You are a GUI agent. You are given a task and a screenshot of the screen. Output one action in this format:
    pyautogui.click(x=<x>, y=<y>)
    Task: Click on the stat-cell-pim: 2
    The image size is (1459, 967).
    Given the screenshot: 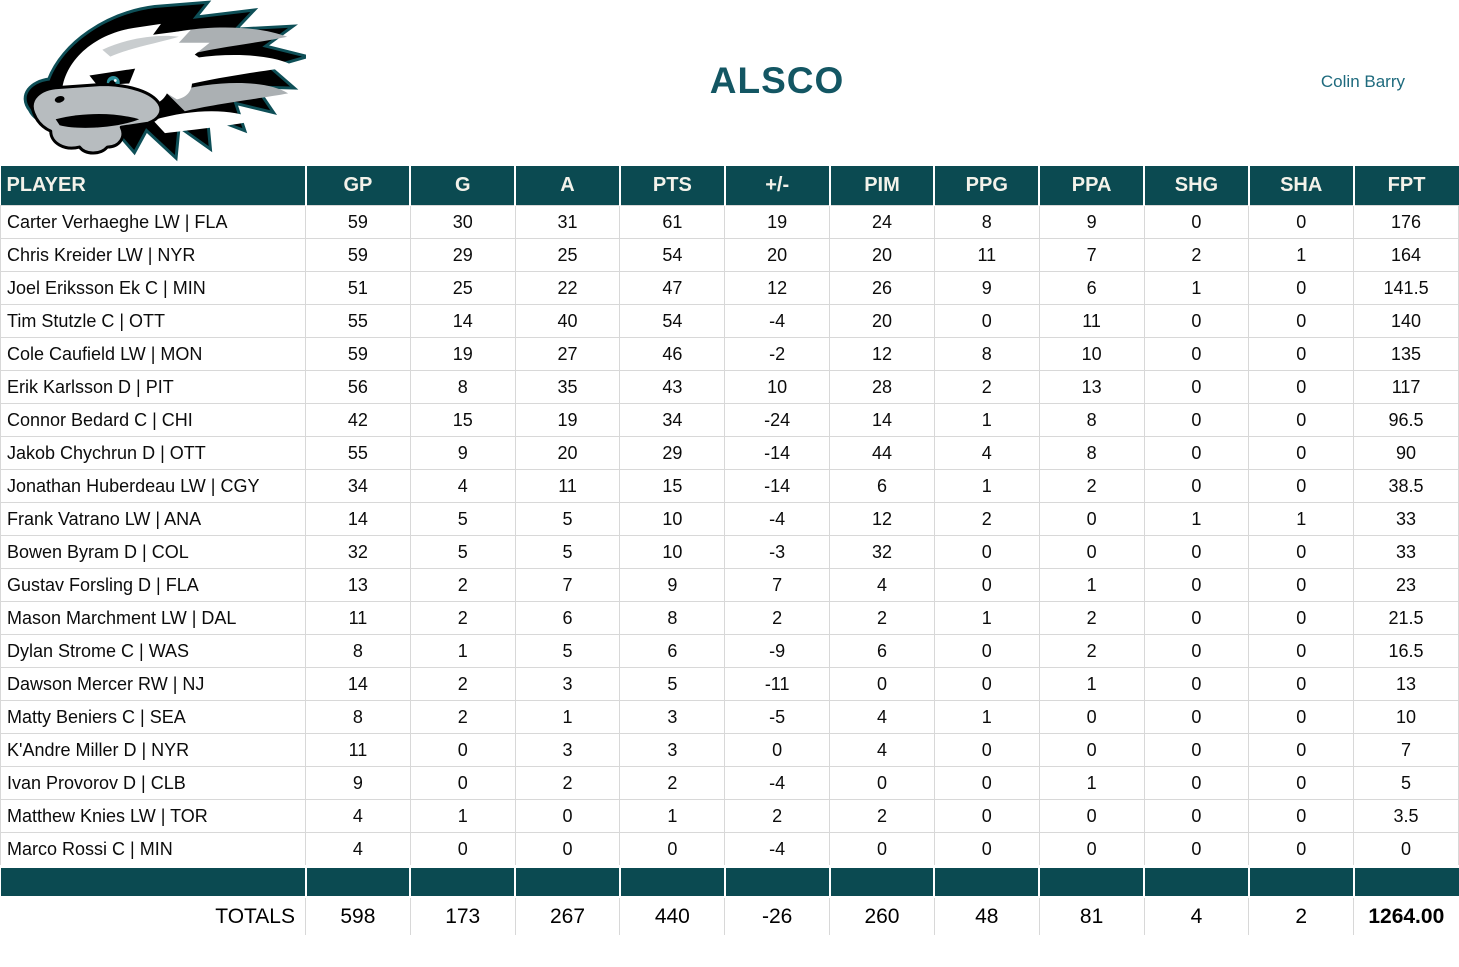 What is the action you would take?
    pyautogui.click(x=882, y=816)
    